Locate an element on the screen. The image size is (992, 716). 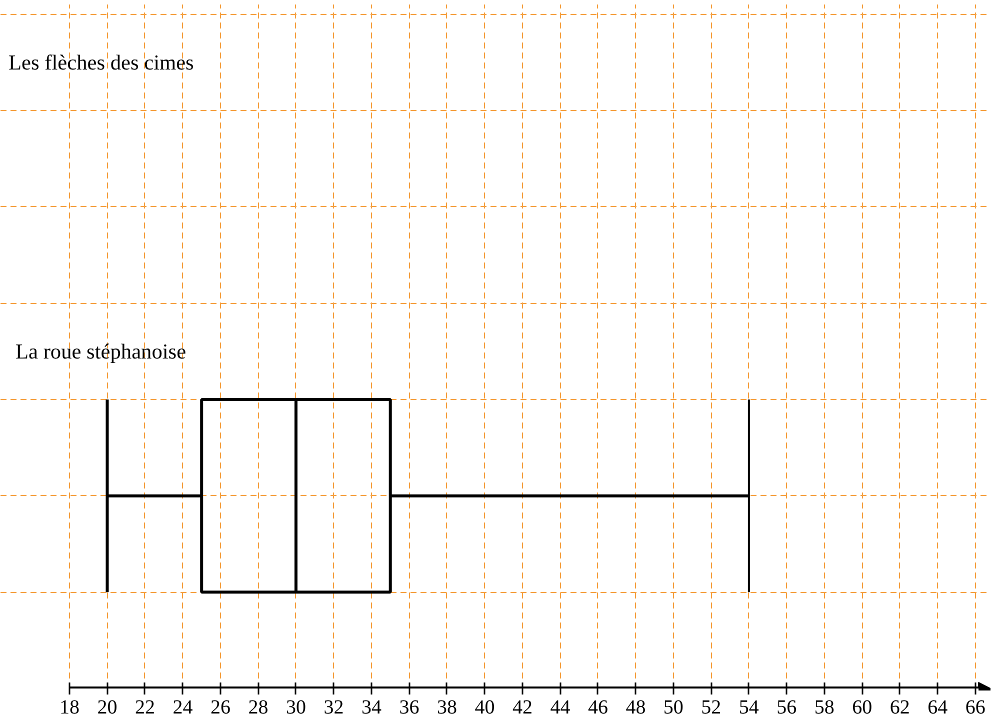
y-tick-label: La roue stéphanoise is located at coordinates (101, 351).